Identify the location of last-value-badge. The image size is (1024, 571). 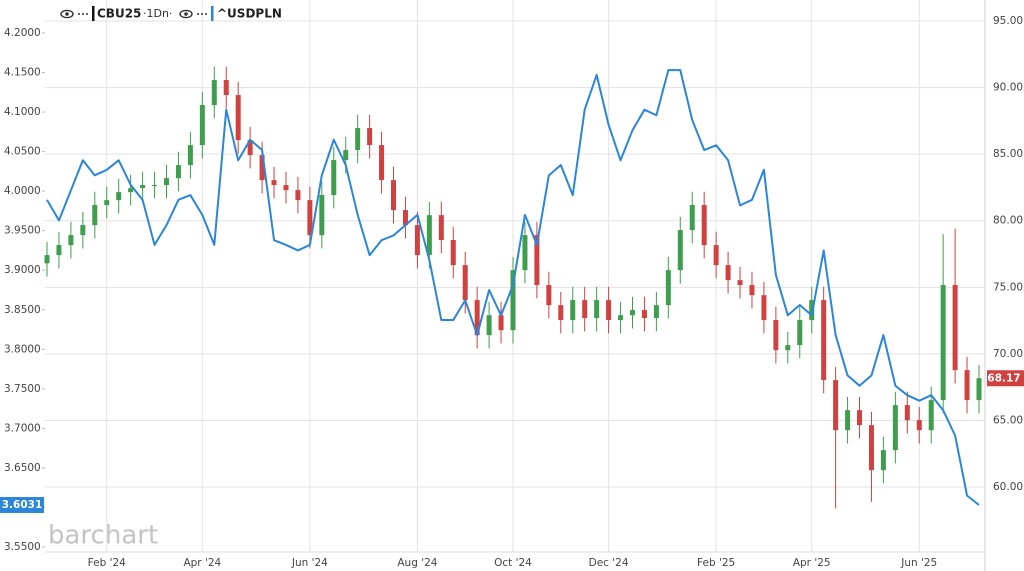
(1005, 378).